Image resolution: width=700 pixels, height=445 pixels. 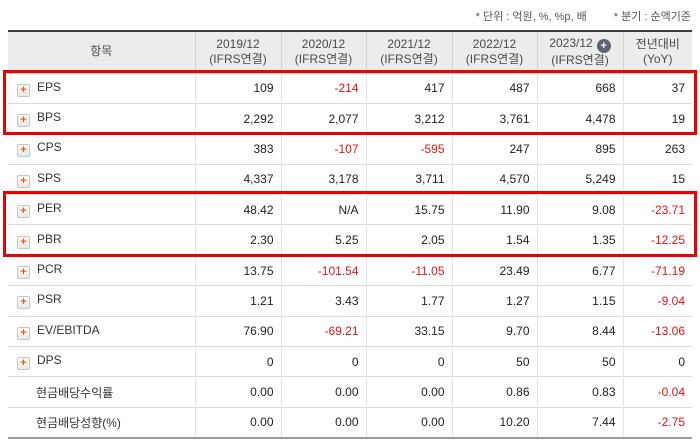 What do you see at coordinates (579, 240) in the screenshot?
I see `value-cell: 1.35` at bounding box center [579, 240].